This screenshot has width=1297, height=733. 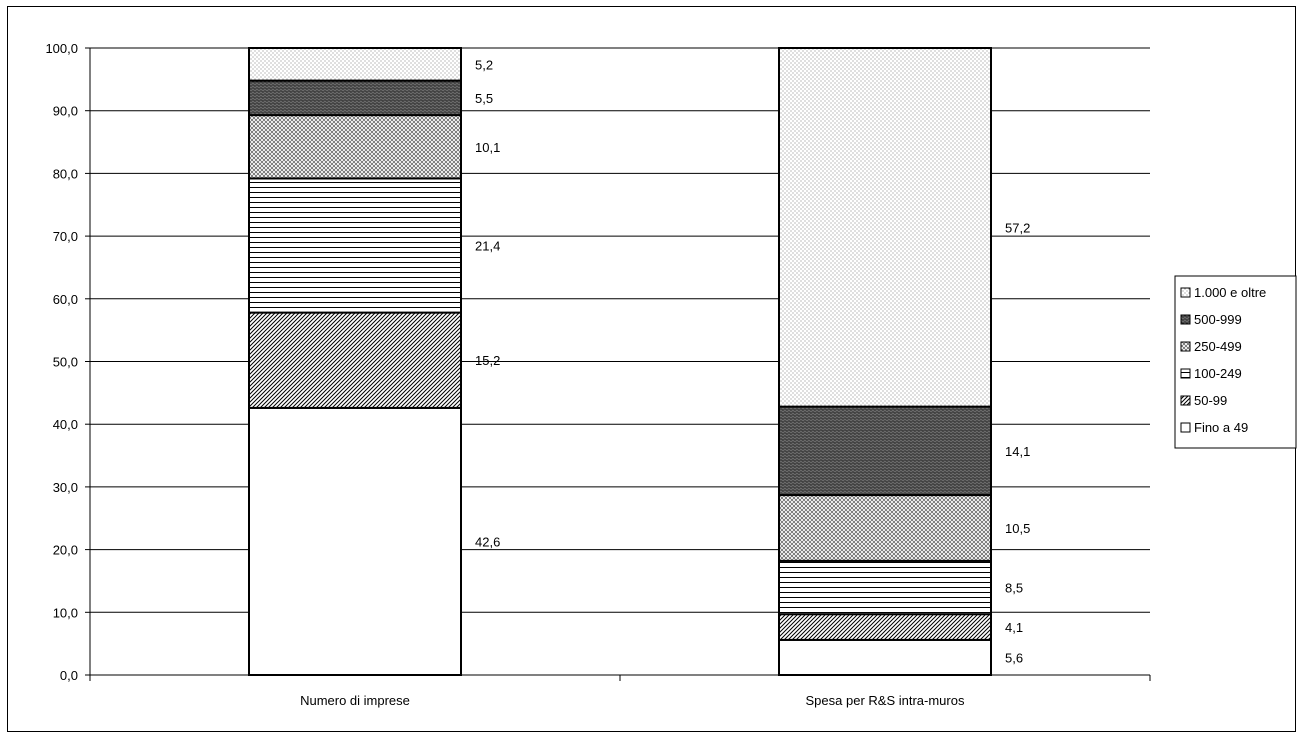 What do you see at coordinates (355, 700) in the screenshot?
I see `category-label: Numero di imprese` at bounding box center [355, 700].